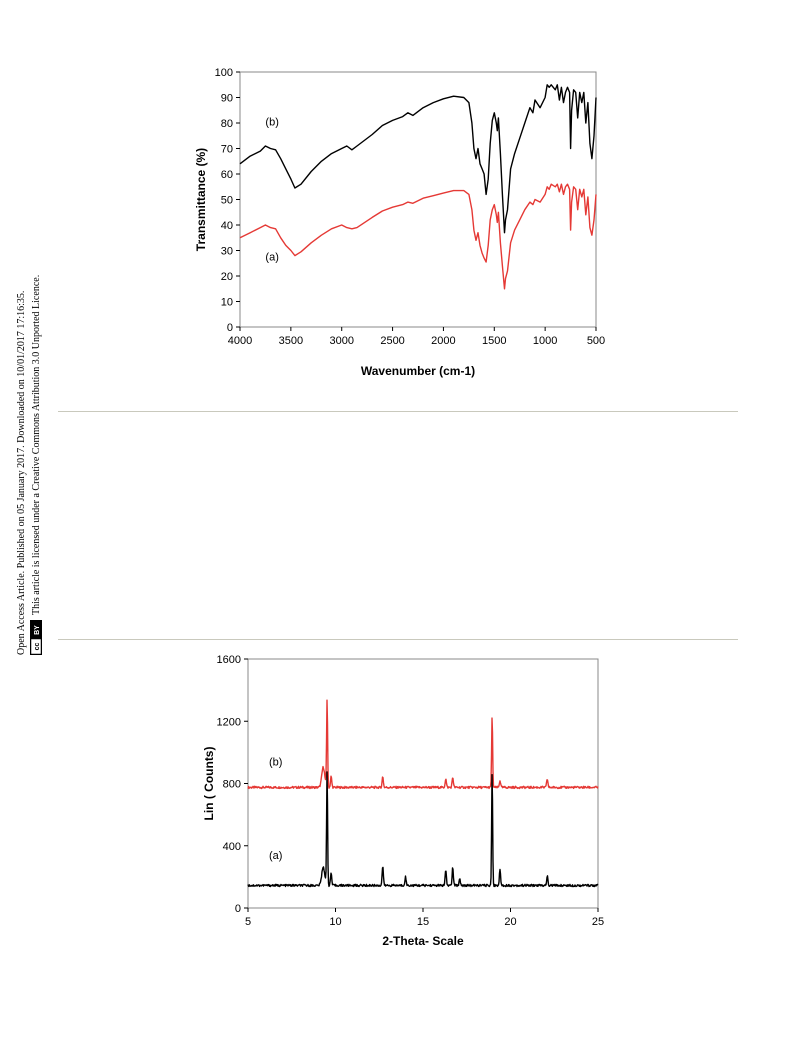 This screenshot has height=1039, width=793. Describe the element at coordinates (229, 722) in the screenshot. I see `y-tick-label: 1200` at that location.